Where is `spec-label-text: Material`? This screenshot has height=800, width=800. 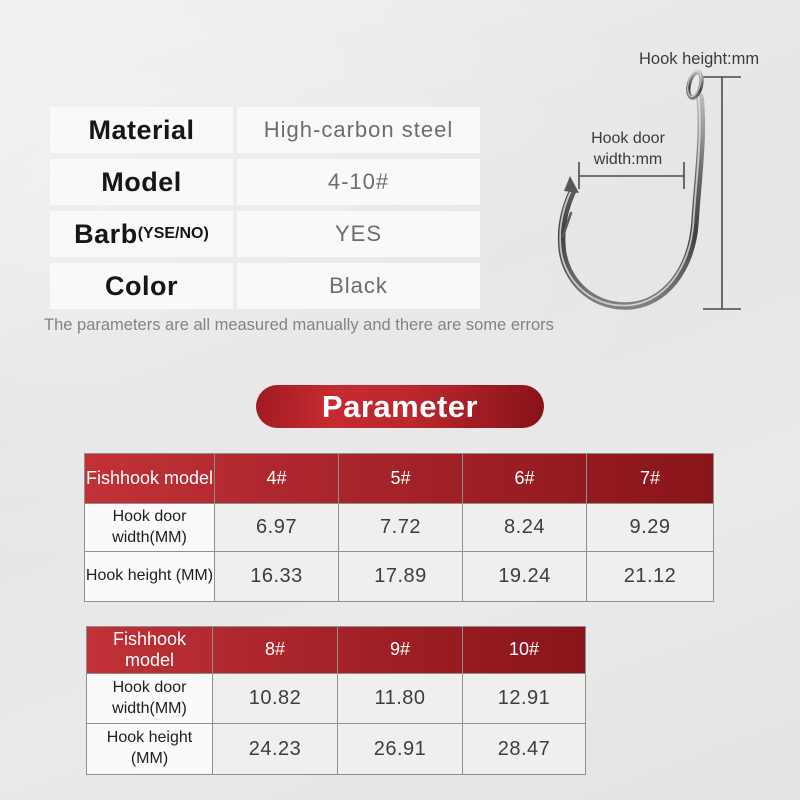
spec-label-text: Material is located at coordinates (141, 129).